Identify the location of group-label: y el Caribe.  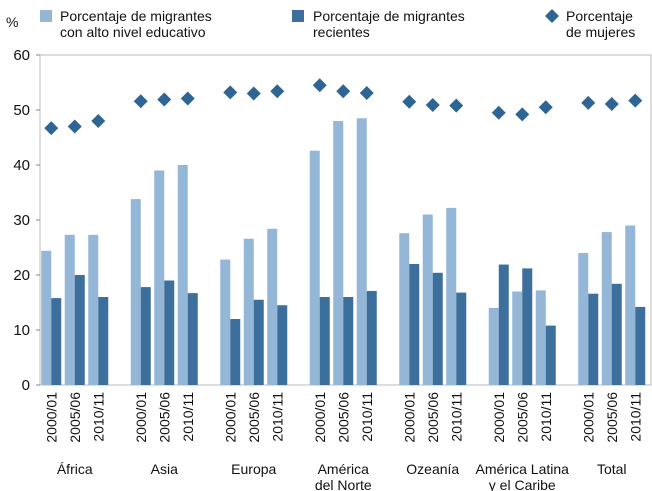
(522, 484).